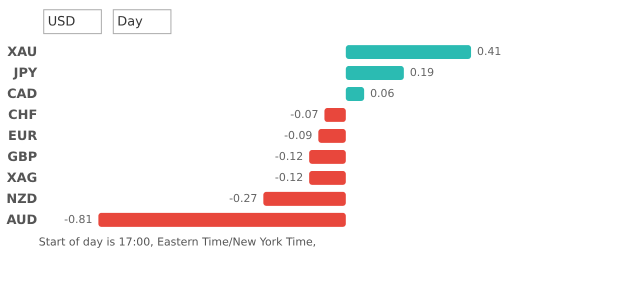 The height and width of the screenshot is (297, 640). What do you see at coordinates (22, 199) in the screenshot?
I see `y-tick-label: NZD` at bounding box center [22, 199].